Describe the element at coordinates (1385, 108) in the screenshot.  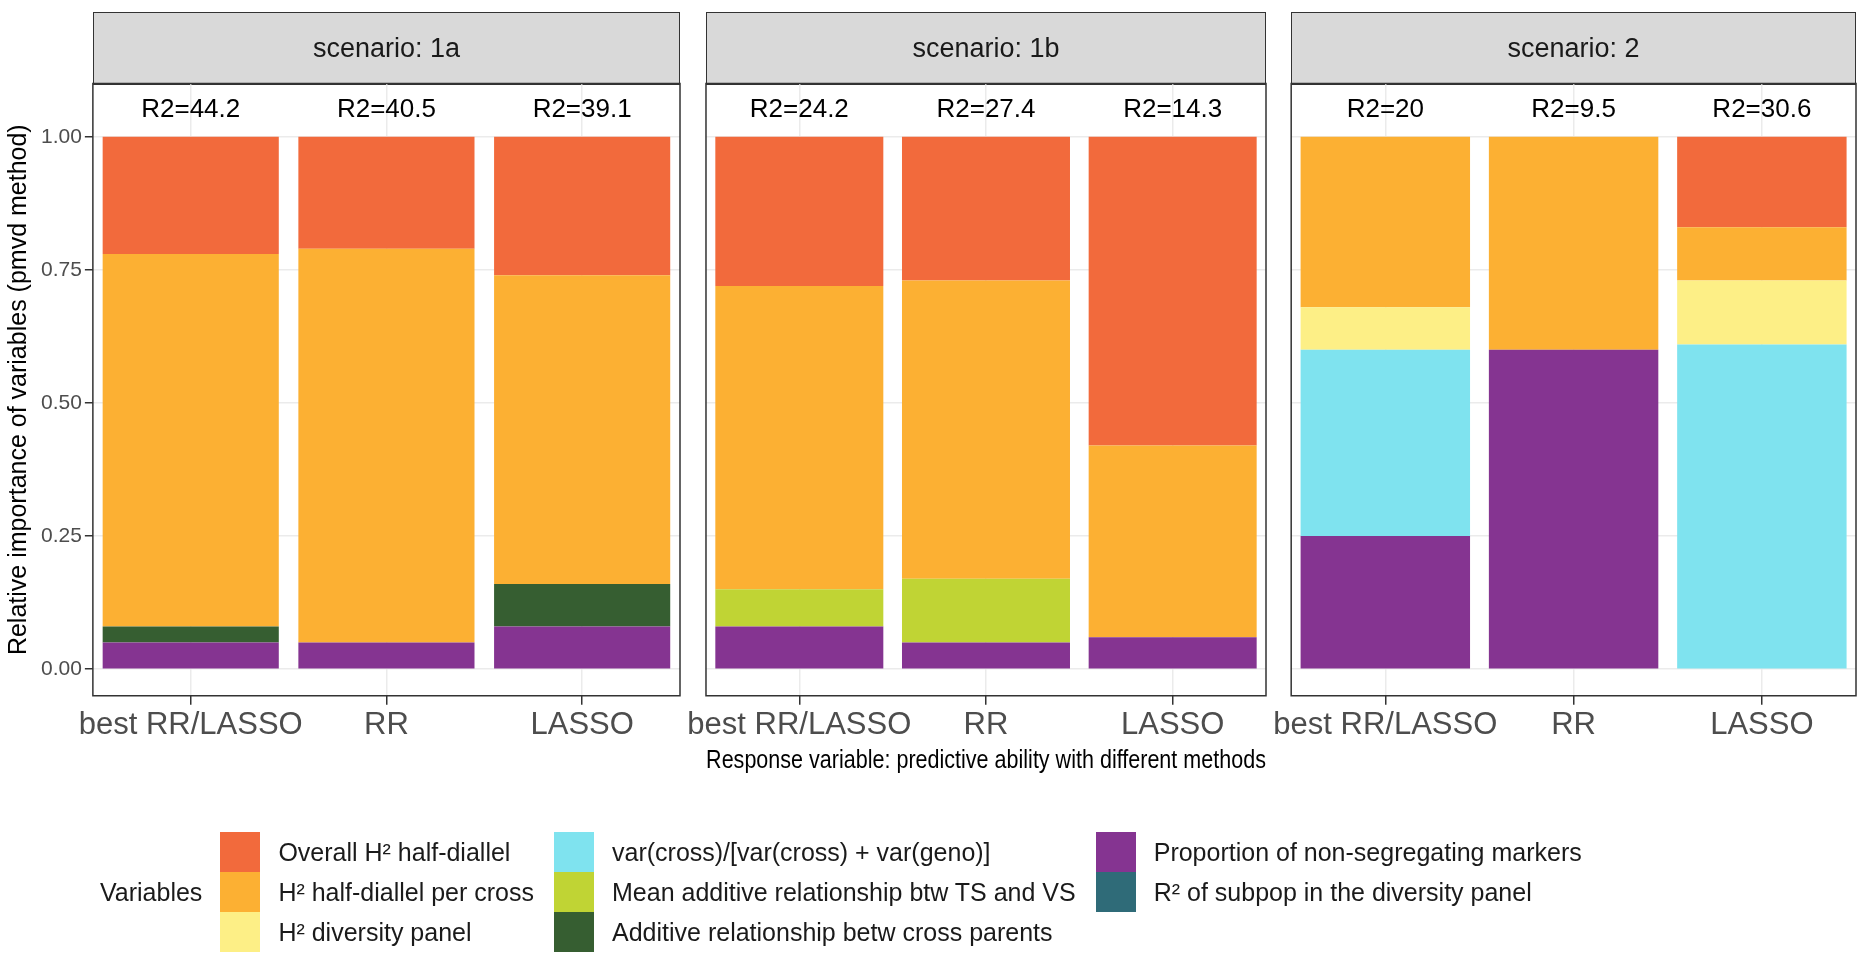
I see `annotation: R2=20` at that location.